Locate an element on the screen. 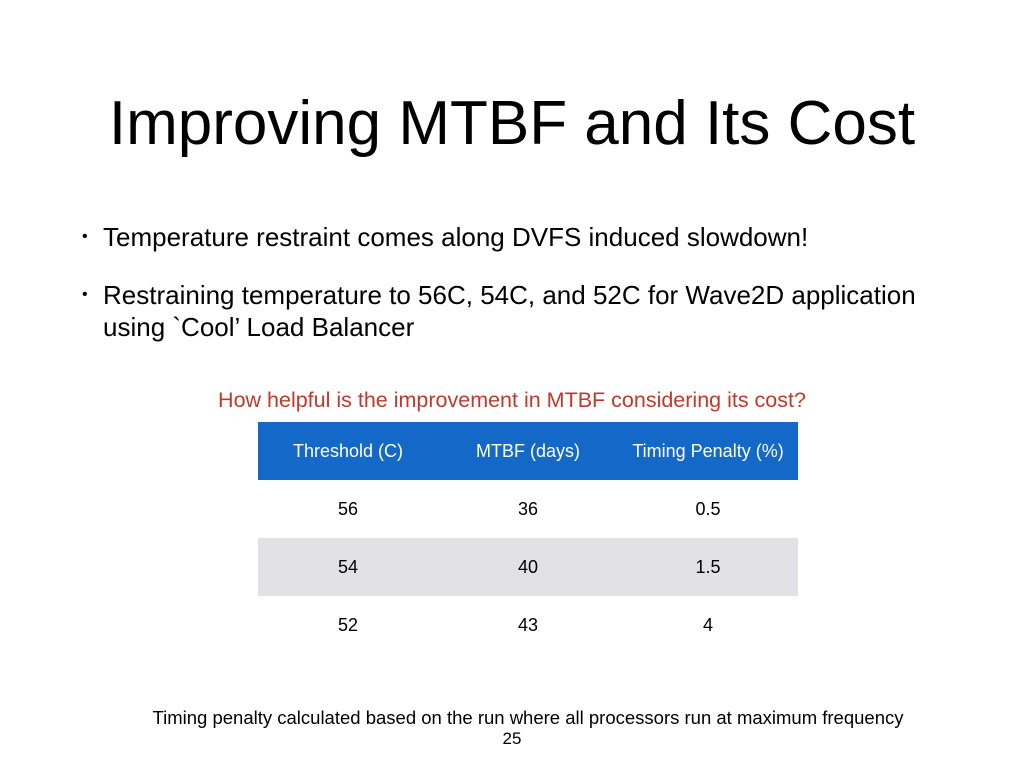 This screenshot has height=768, width=1024. table-cell: 52 is located at coordinates (348, 624).